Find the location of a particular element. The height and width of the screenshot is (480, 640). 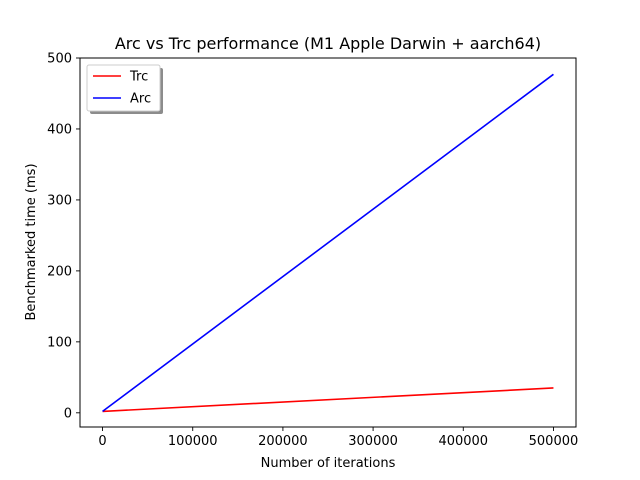

y-axis-ticks: 0 100 200 300 400 500 is located at coordinates (63, 236).